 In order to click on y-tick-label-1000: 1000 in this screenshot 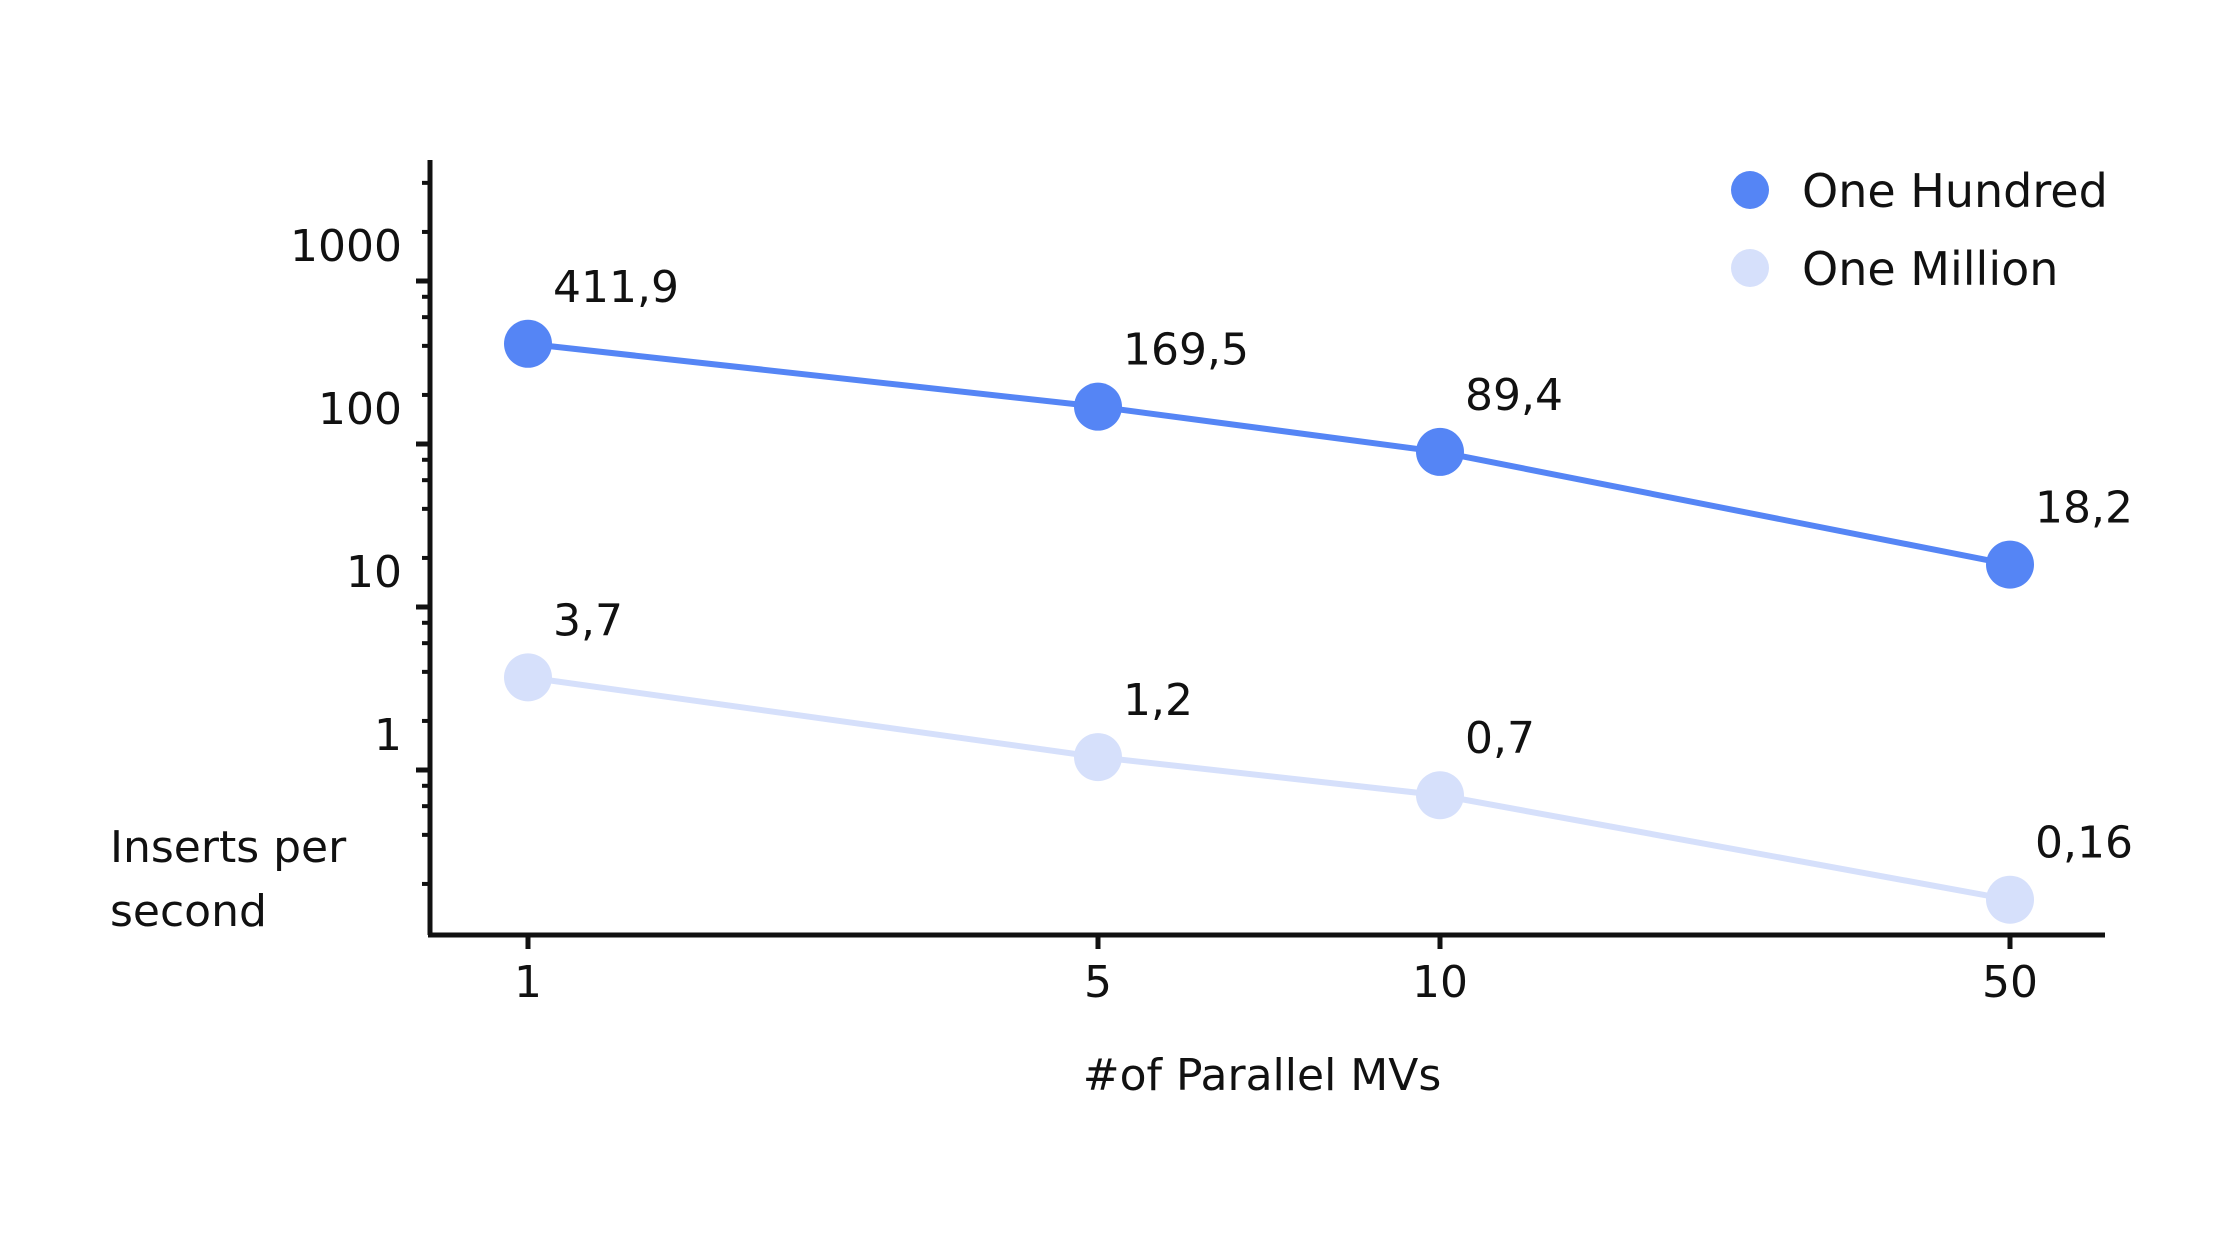, I will do `click(346, 246)`.